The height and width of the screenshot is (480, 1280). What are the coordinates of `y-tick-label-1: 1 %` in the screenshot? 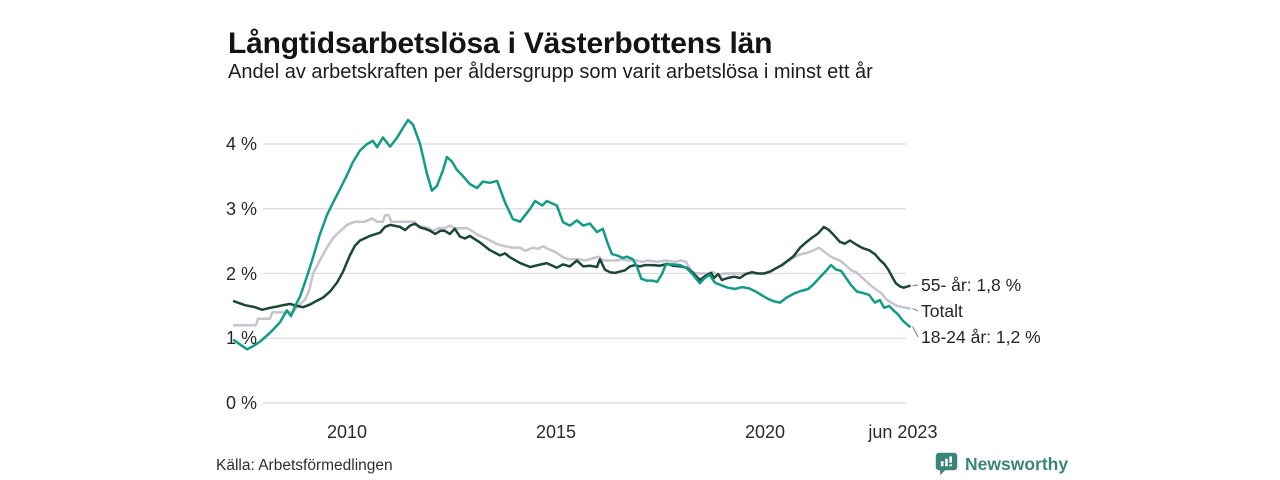 It's located at (241, 338).